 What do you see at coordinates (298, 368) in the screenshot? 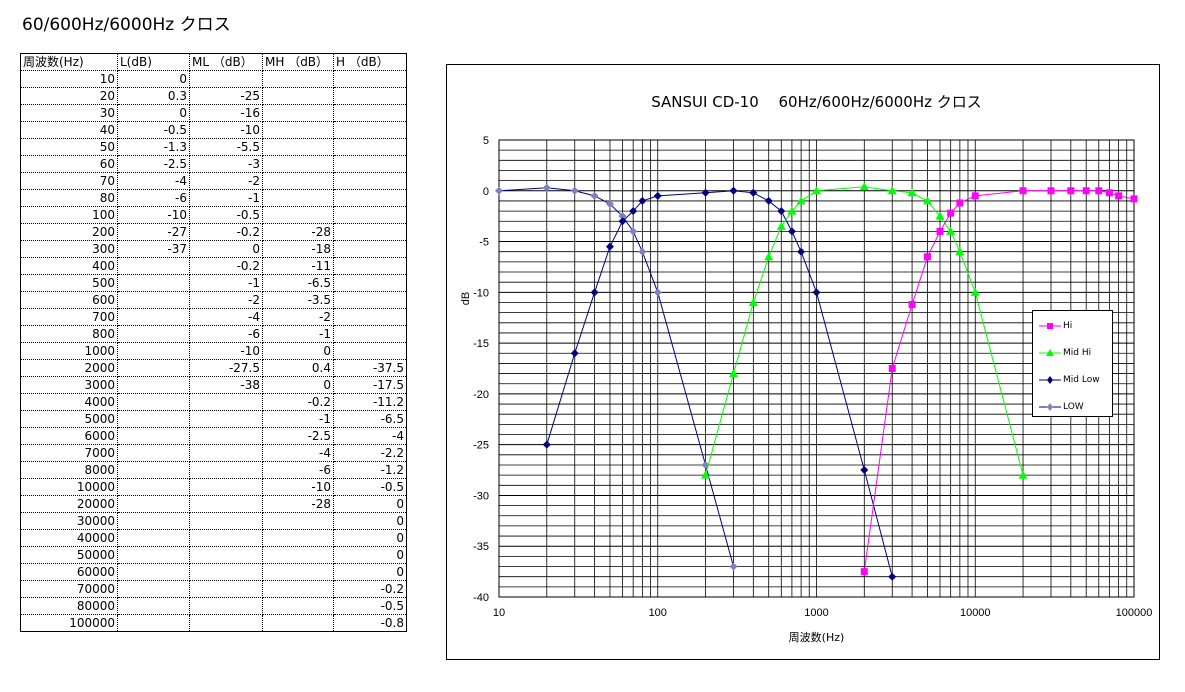
I see `table-cell: 0.4` at bounding box center [298, 368].